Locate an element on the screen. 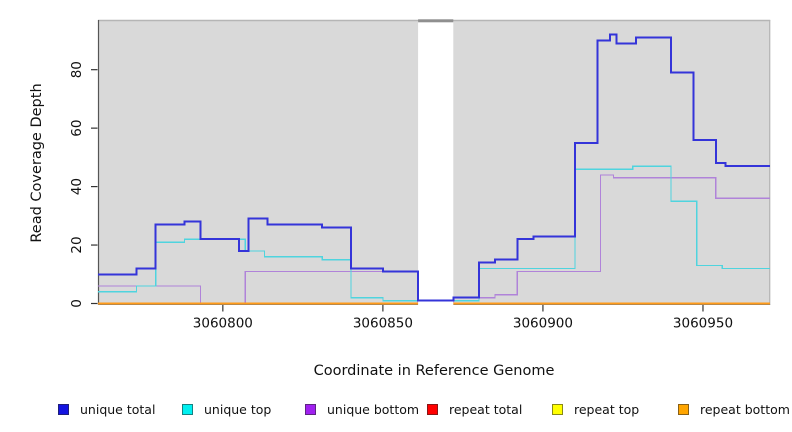 The width and height of the screenshot is (792, 432). x-axis-label: Coordinate in Reference Genome is located at coordinates (434, 371).